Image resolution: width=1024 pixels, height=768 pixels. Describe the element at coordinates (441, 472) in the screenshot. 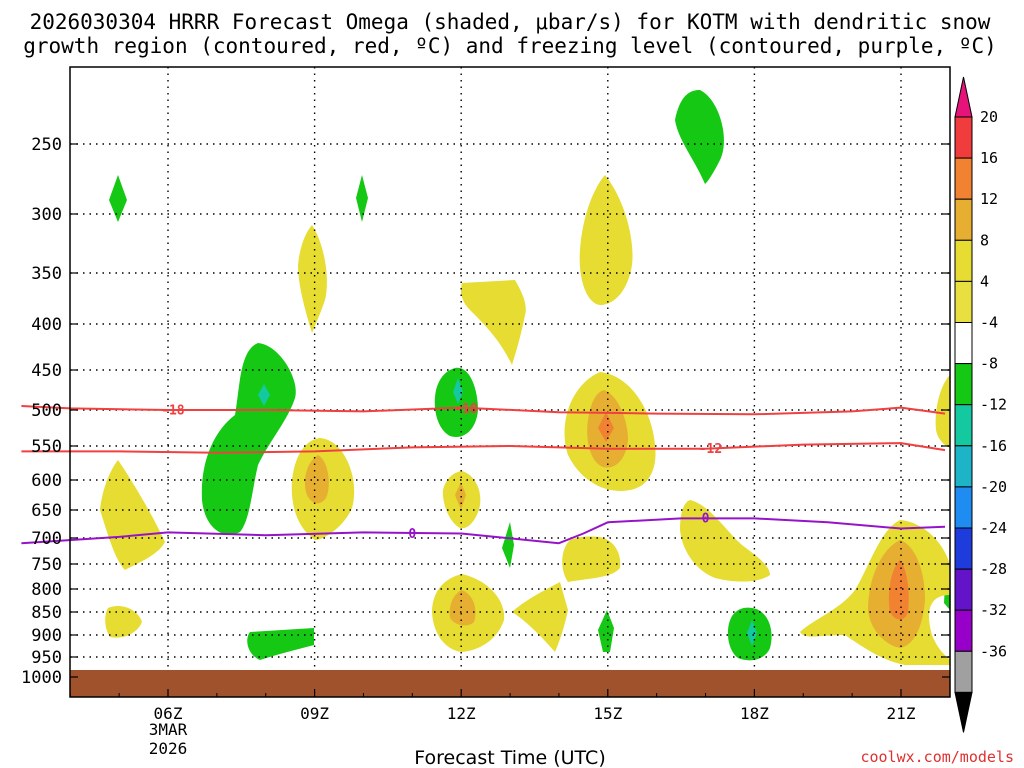

I see `contour-labels: -18 -18 -12 0 0` at that location.